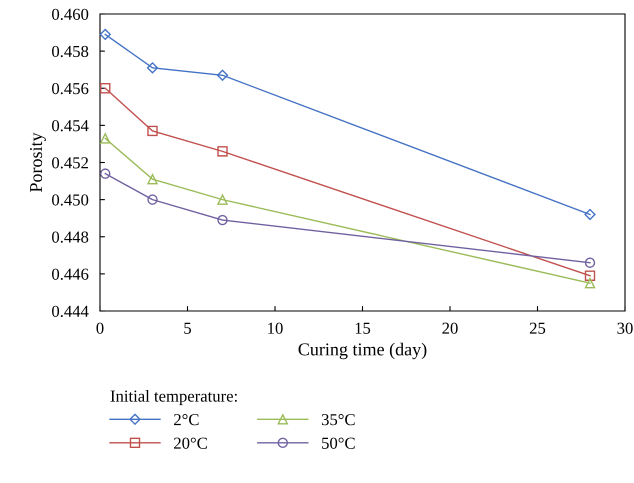 The height and width of the screenshot is (483, 634). What do you see at coordinates (625, 328) in the screenshot?
I see `x-tick-label: 30` at bounding box center [625, 328].